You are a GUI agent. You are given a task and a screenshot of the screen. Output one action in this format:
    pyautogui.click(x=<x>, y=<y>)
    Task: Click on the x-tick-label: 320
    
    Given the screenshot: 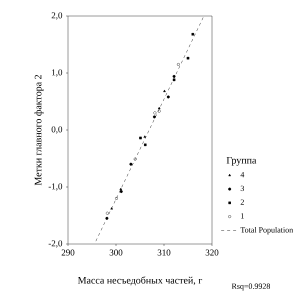 What is the action you would take?
    pyautogui.click(x=212, y=253)
    